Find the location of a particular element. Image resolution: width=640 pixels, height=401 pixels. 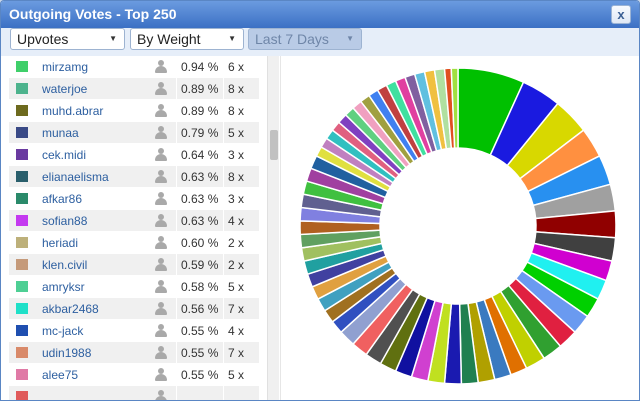

list-item: muhd.abrar 0.89 % 8 x is located at coordinates (134, 111).